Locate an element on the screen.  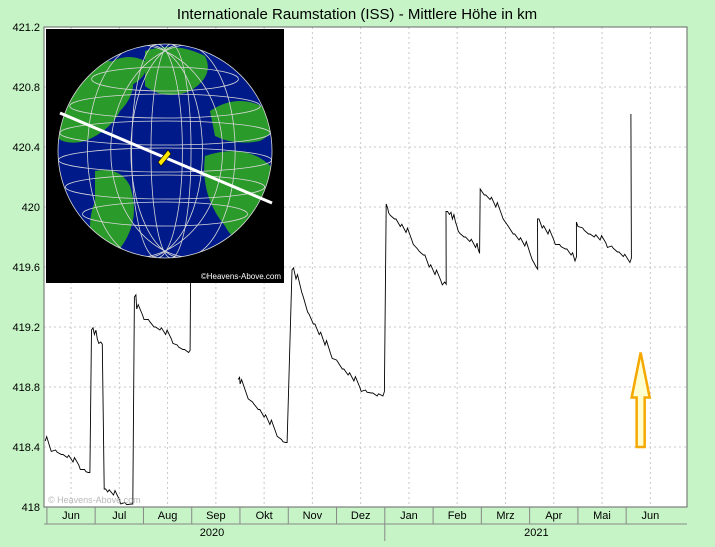
x-tick-label: Sep is located at coordinates (216, 516).